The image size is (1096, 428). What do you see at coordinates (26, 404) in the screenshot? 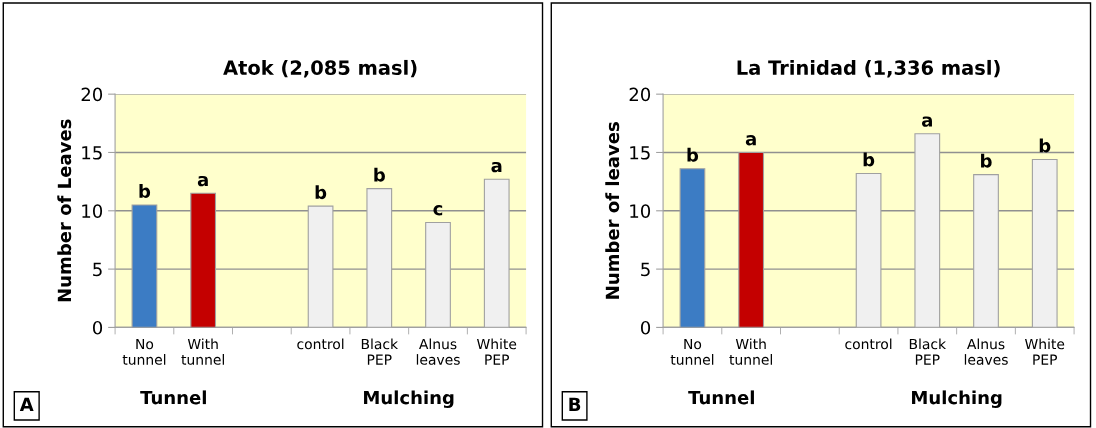
I see `text: A` at bounding box center [26, 404].